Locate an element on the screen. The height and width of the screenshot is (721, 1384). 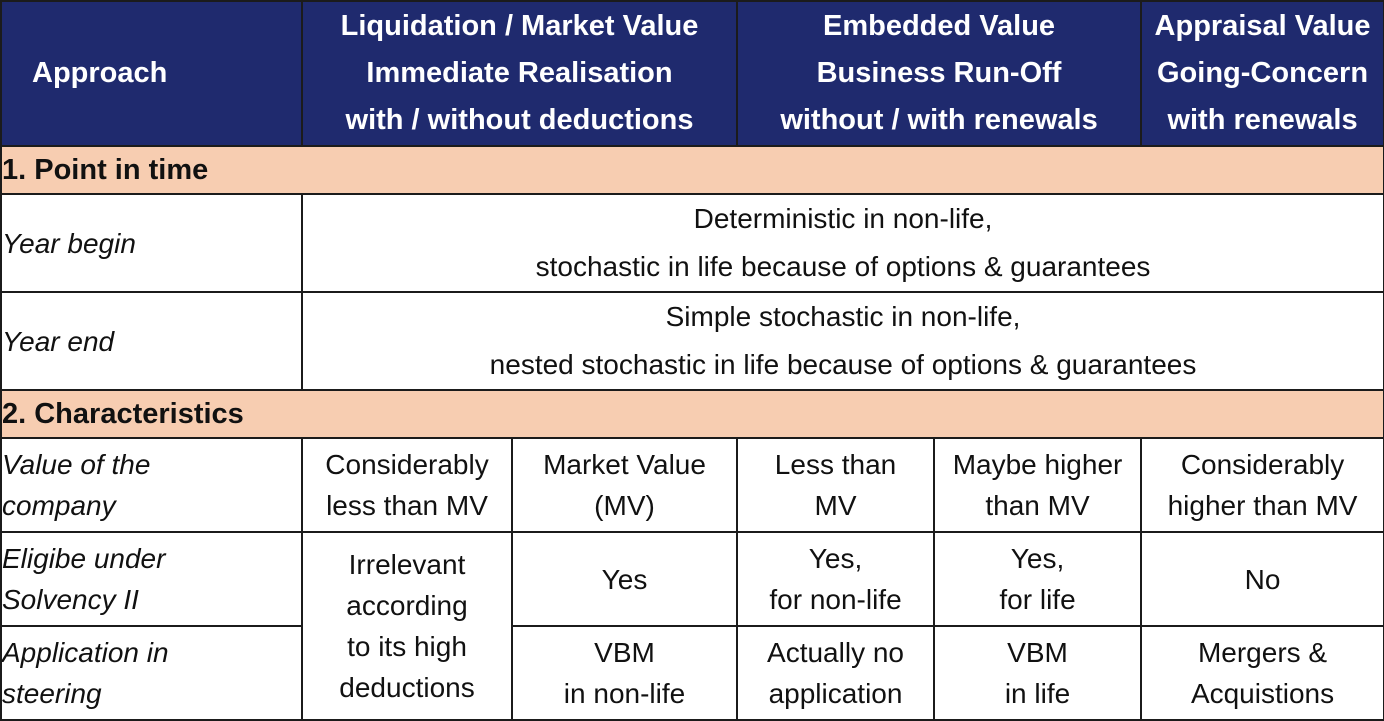
appraisal-header-line: Appraisal Value is located at coordinates (1262, 26).